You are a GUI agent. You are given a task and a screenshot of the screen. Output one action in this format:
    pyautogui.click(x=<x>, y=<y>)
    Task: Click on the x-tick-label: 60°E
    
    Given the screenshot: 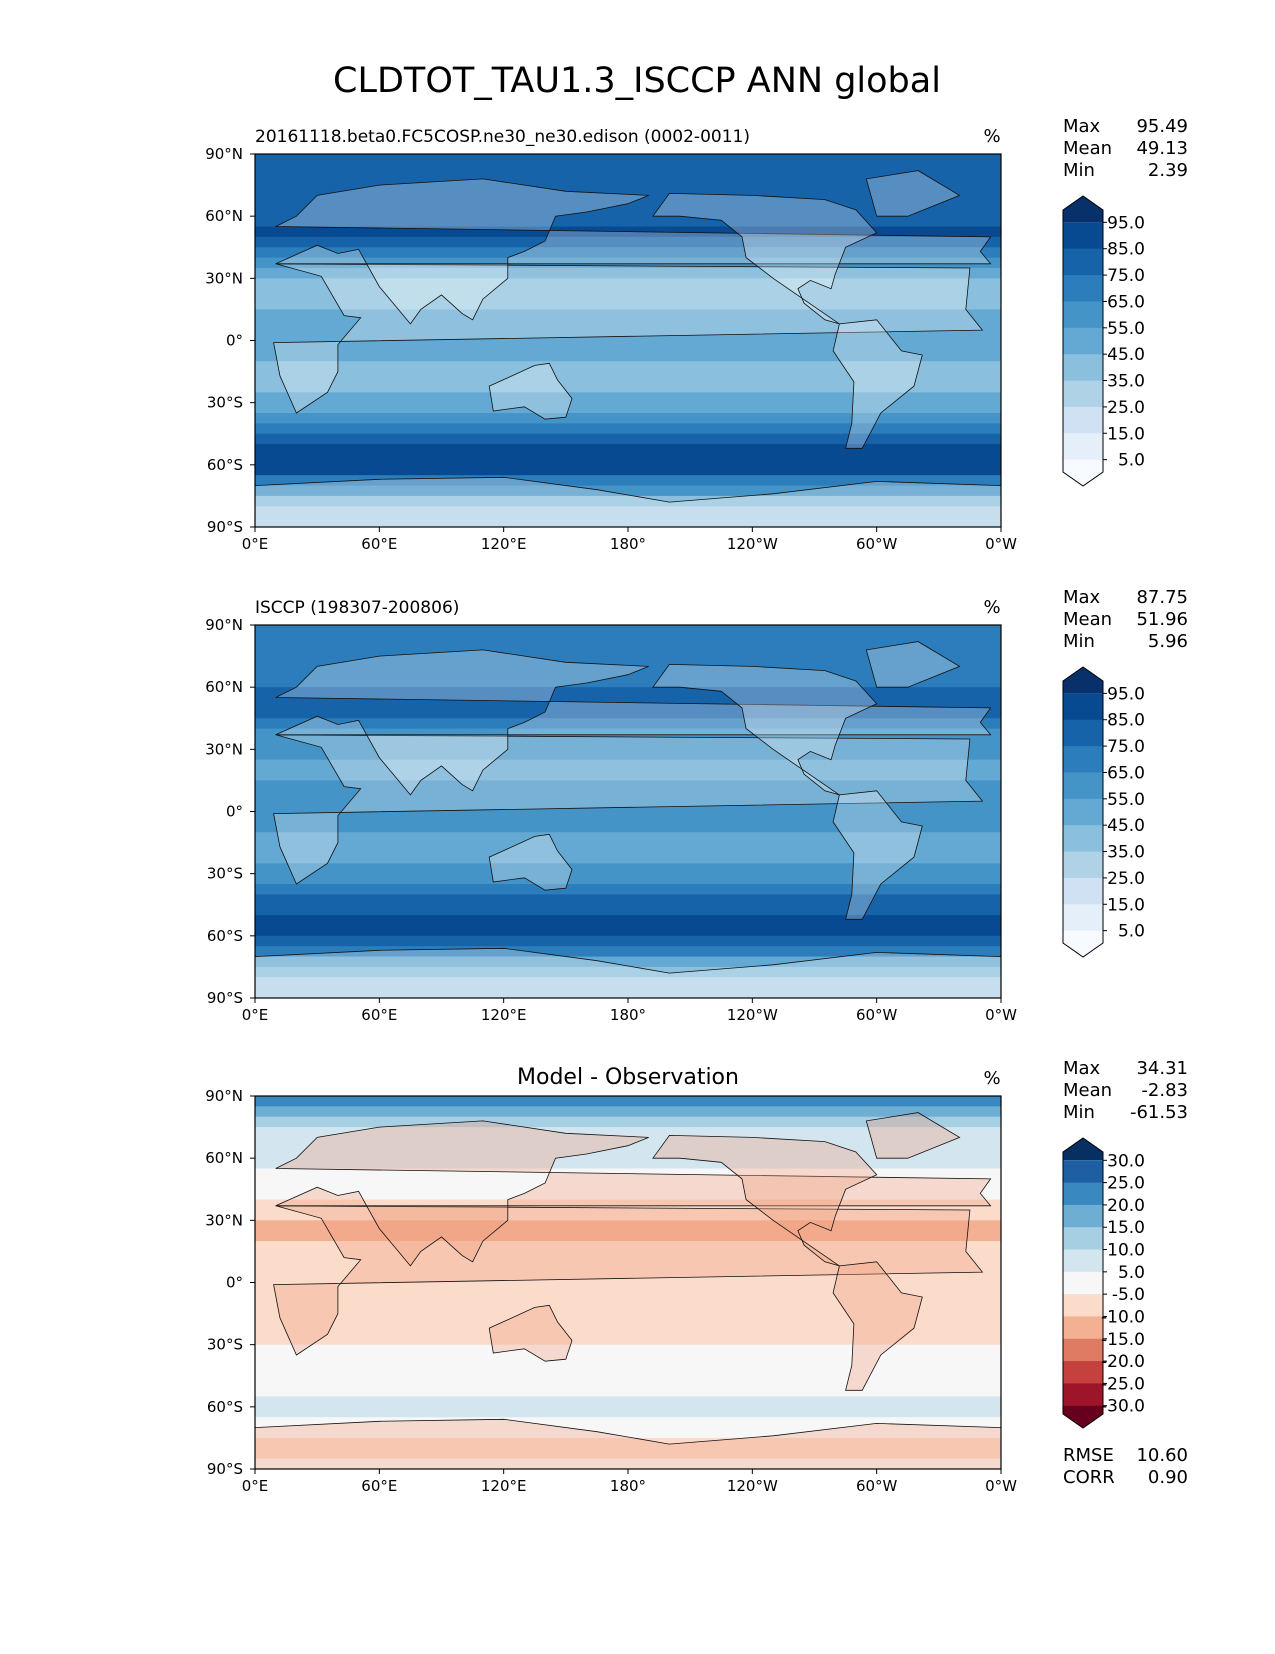 What is the action you would take?
    pyautogui.click(x=379, y=1486)
    